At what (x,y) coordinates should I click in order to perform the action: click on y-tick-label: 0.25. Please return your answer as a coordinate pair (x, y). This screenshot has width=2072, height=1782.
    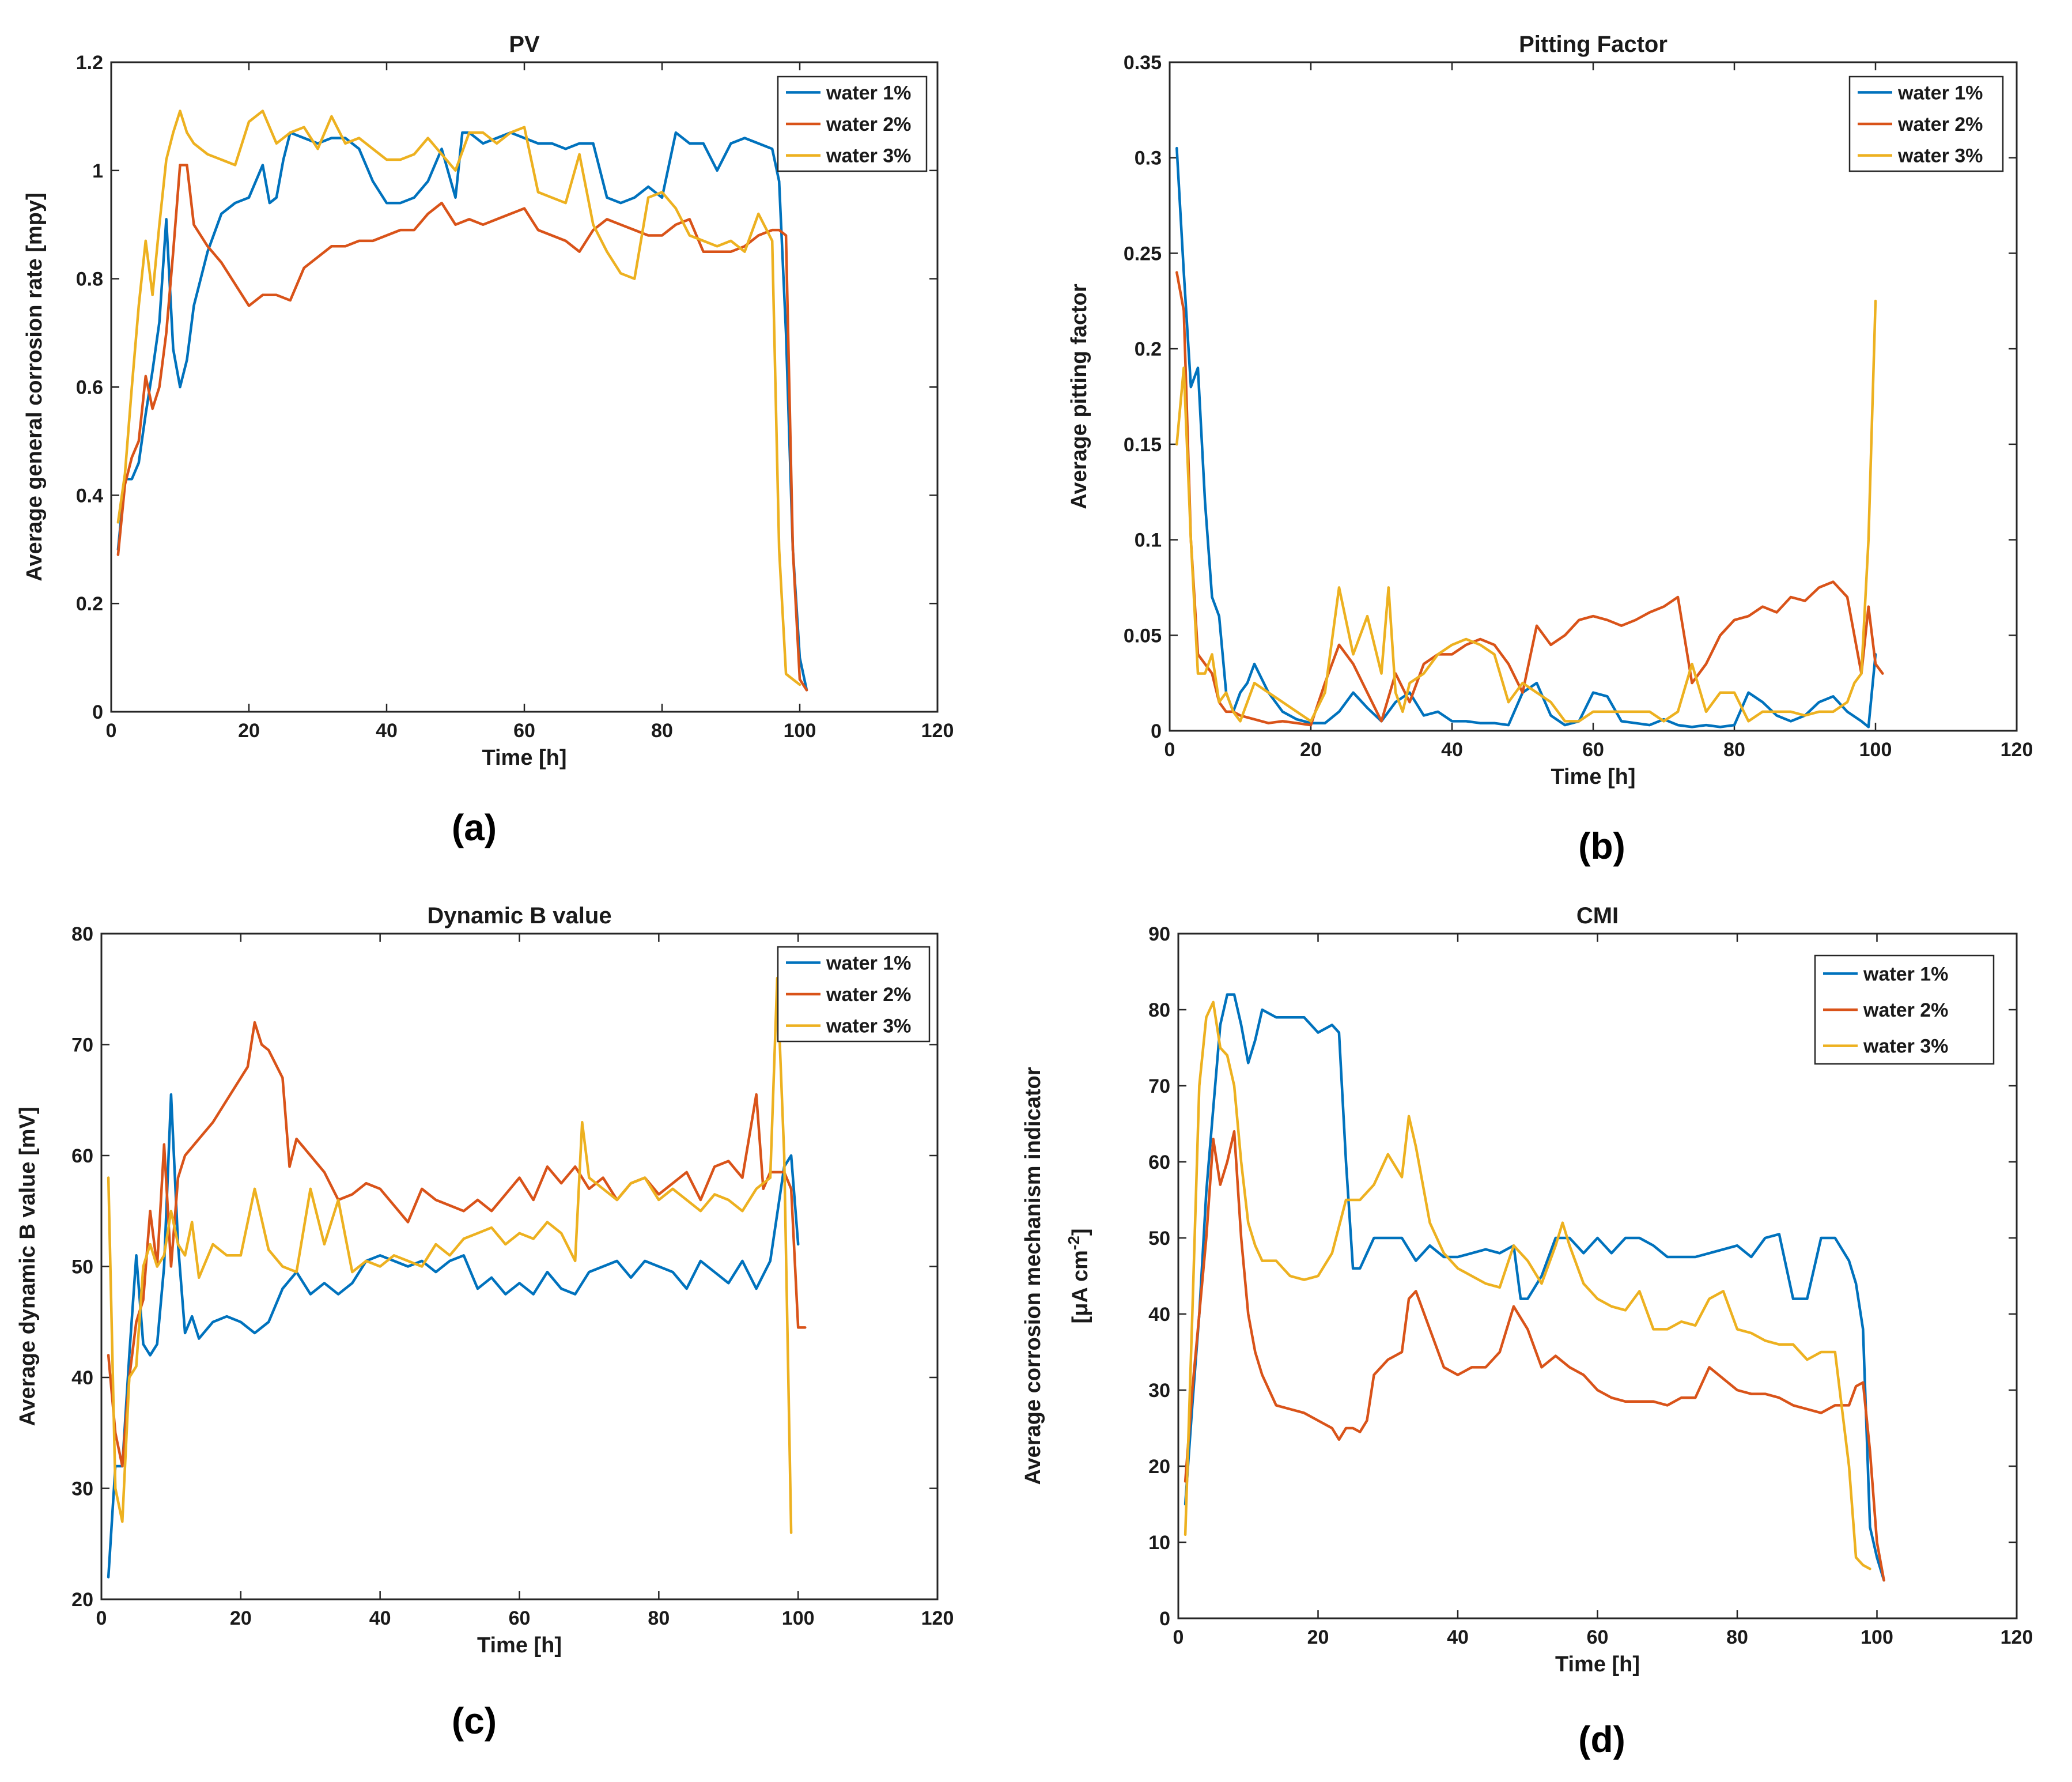
    Looking at the image, I should click on (1143, 254).